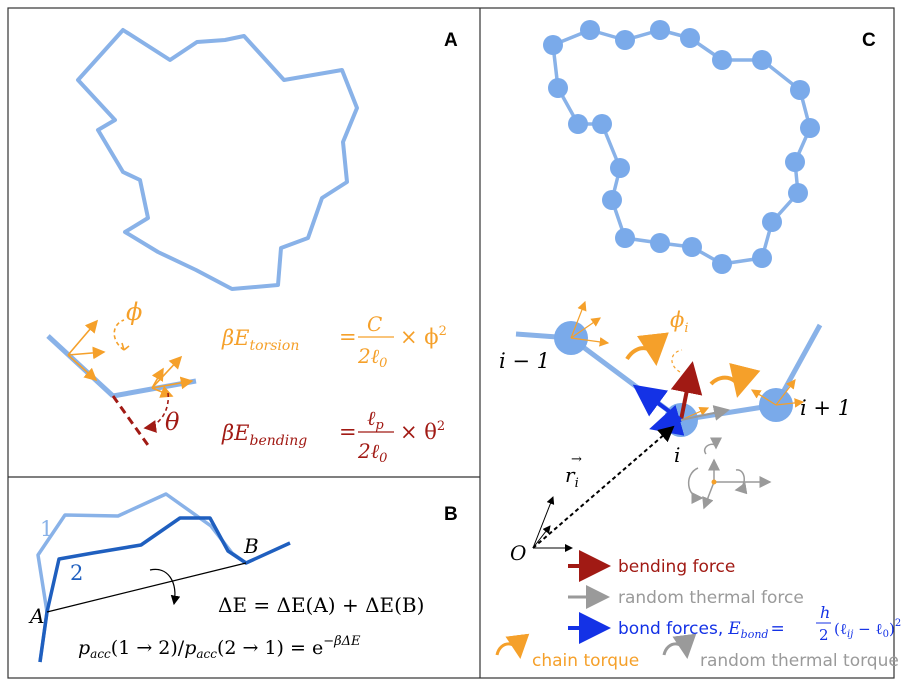 The height and width of the screenshot is (682, 902). Describe the element at coordinates (251, 546) in the screenshot. I see `point-b-label: B` at that location.